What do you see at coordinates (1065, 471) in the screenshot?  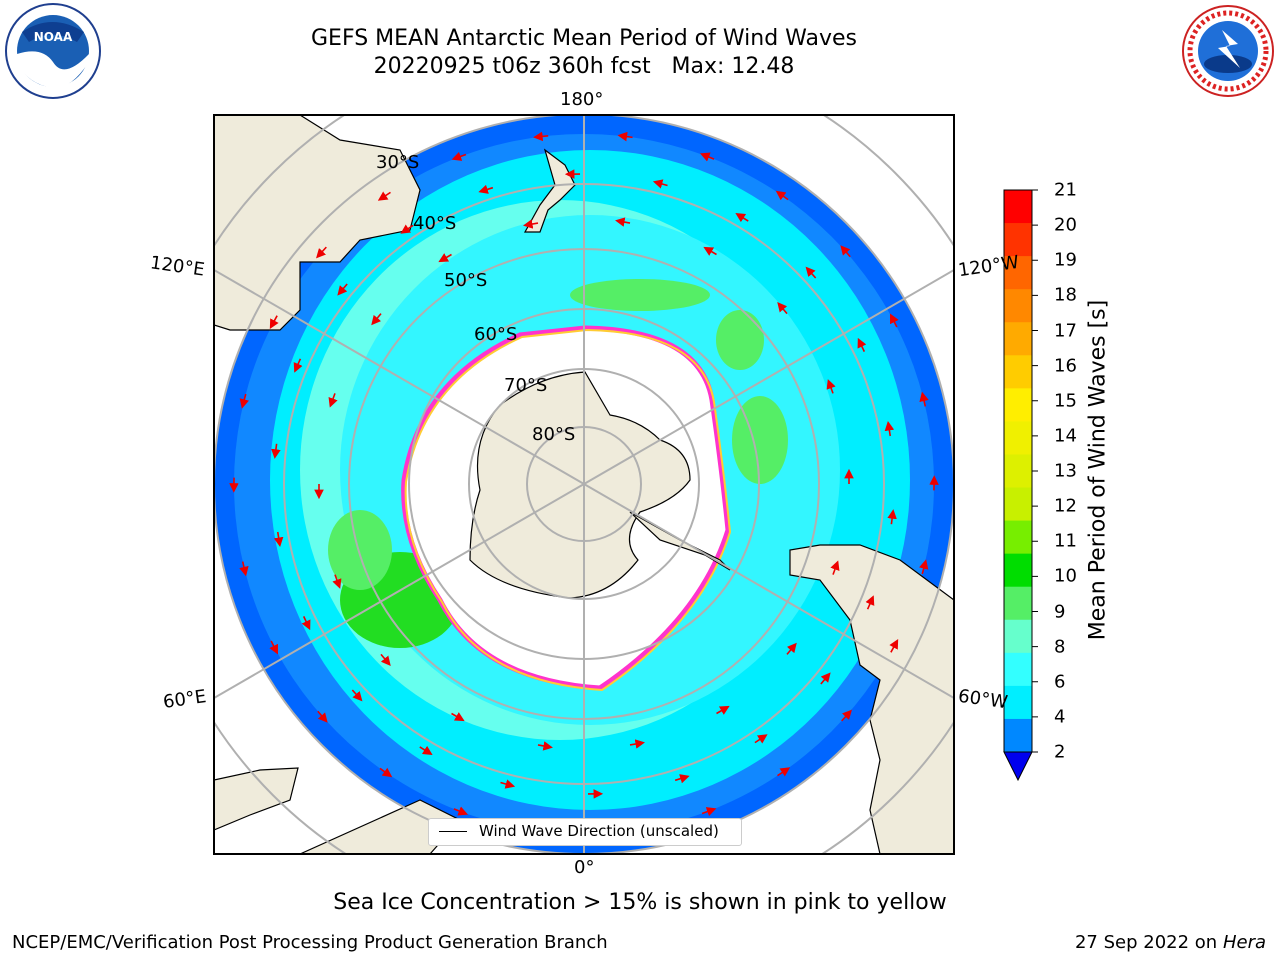 I see `colorbar-tick-label: 13` at bounding box center [1065, 471].